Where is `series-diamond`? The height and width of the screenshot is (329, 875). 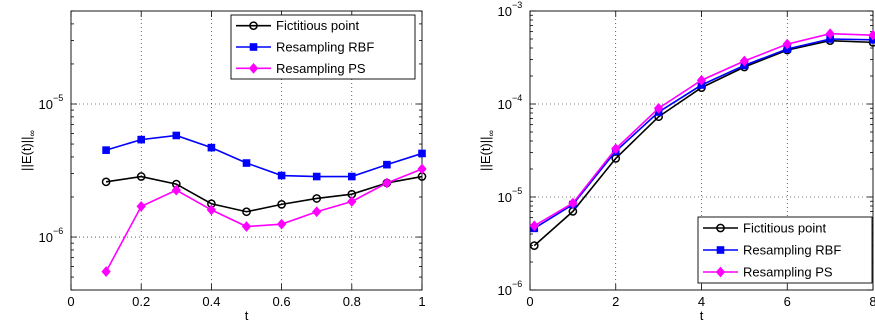 series-diamond is located at coordinates (264, 220).